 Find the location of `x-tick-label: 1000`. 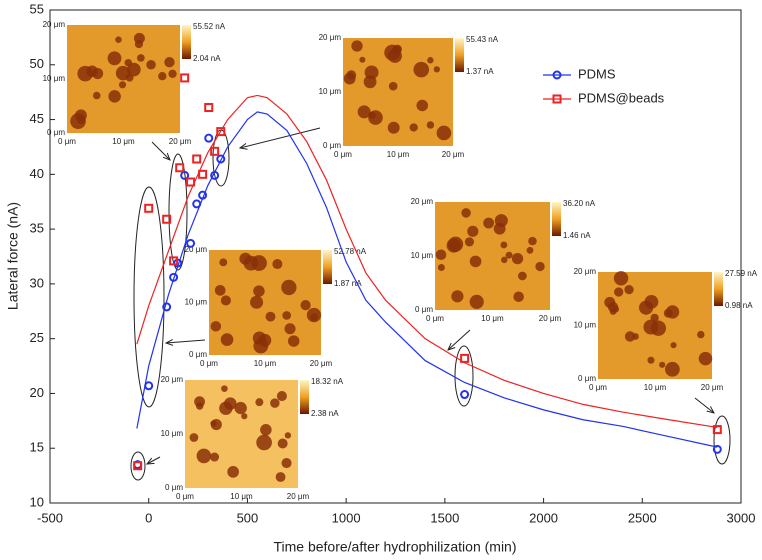

x-tick-label: 1000 is located at coordinates (346, 517).